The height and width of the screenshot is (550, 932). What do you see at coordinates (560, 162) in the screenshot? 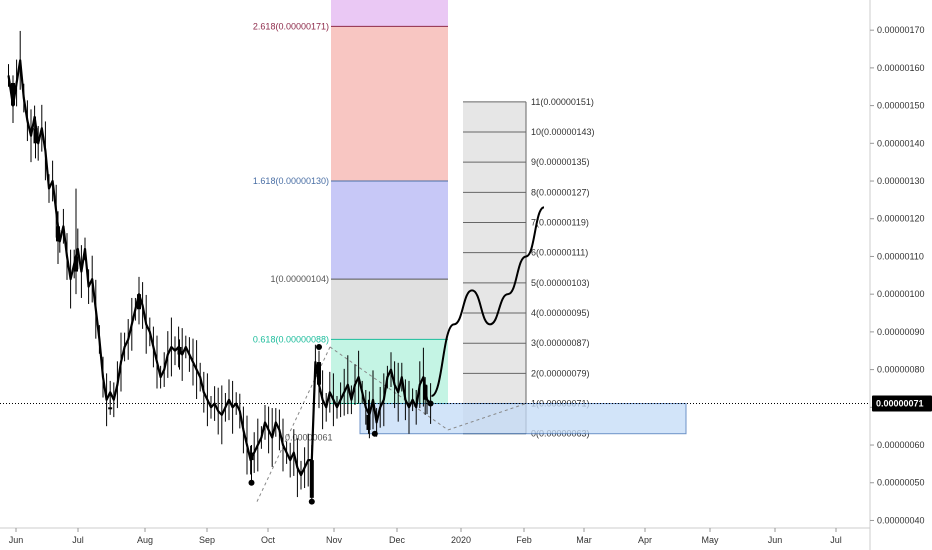
I see `fib-grid-label: 9(0.00000135)` at bounding box center [560, 162].